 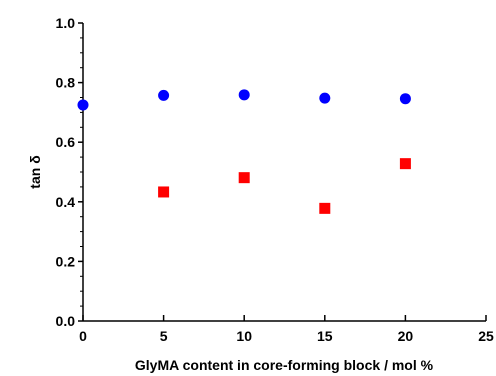 I want to click on x-tick-label: 20, so click(x=406, y=336).